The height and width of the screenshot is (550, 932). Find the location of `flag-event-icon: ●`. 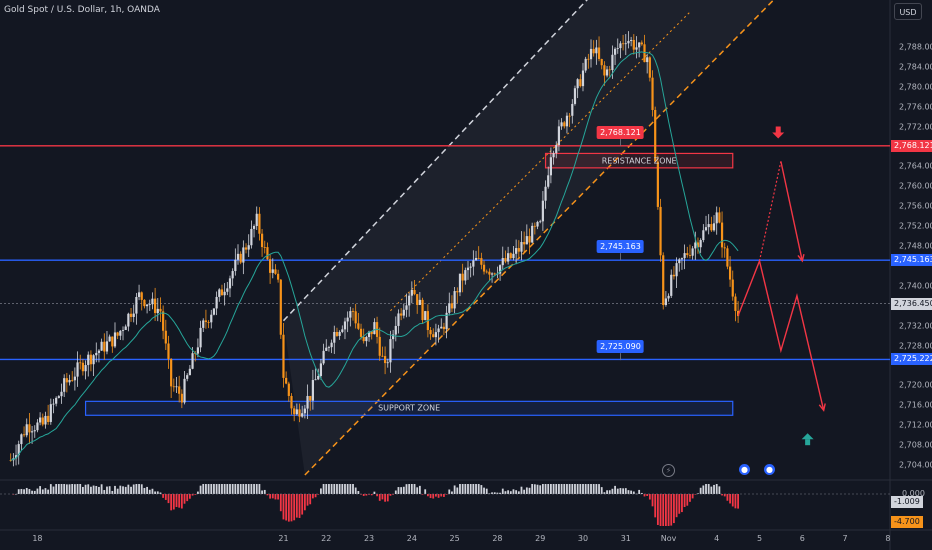

flag-event-icon: ● is located at coordinates (744, 469).